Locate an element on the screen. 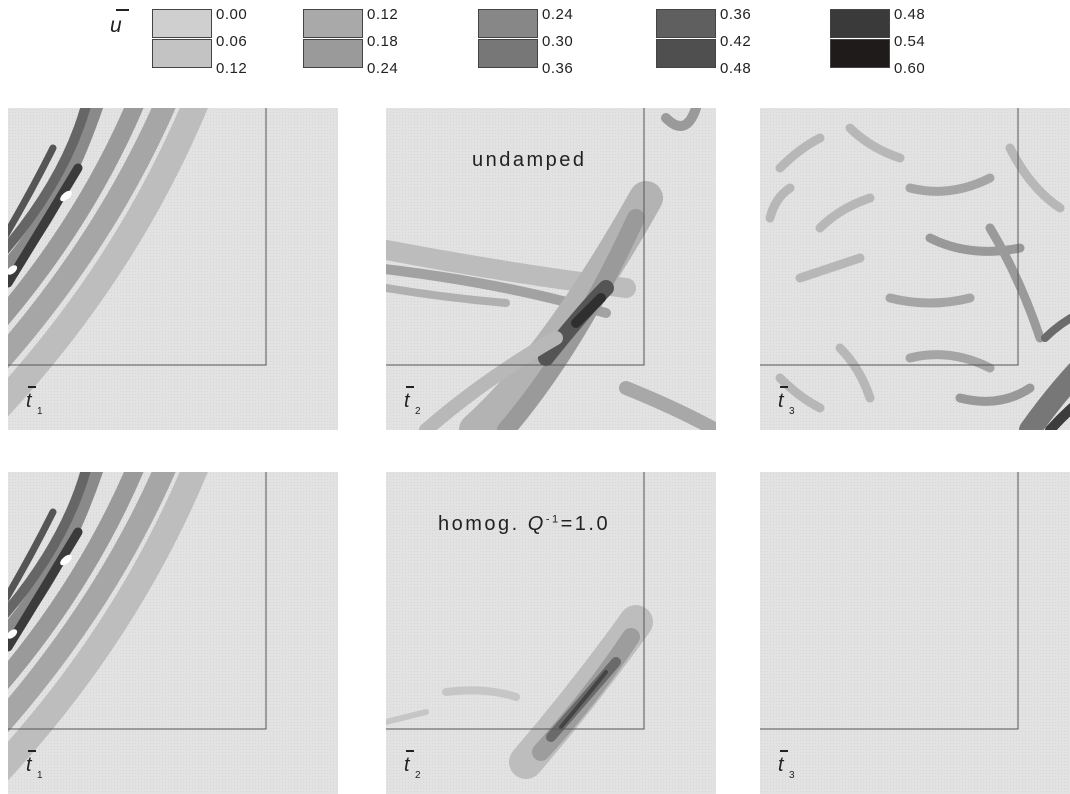 The height and width of the screenshot is (794, 1070). field-panel-damped-t2: homog. Q-1=1.0 t 2 is located at coordinates (551, 633).